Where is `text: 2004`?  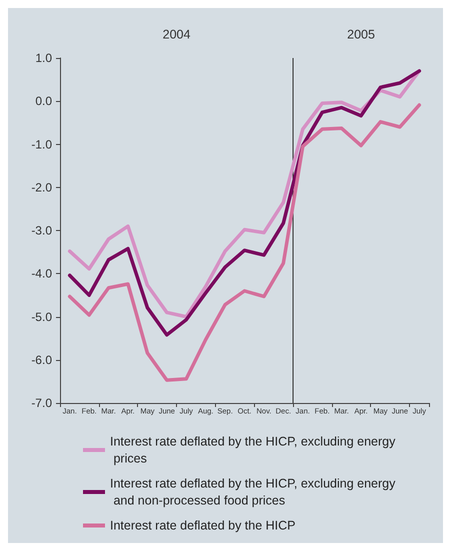
text: 2004 is located at coordinates (176, 35).